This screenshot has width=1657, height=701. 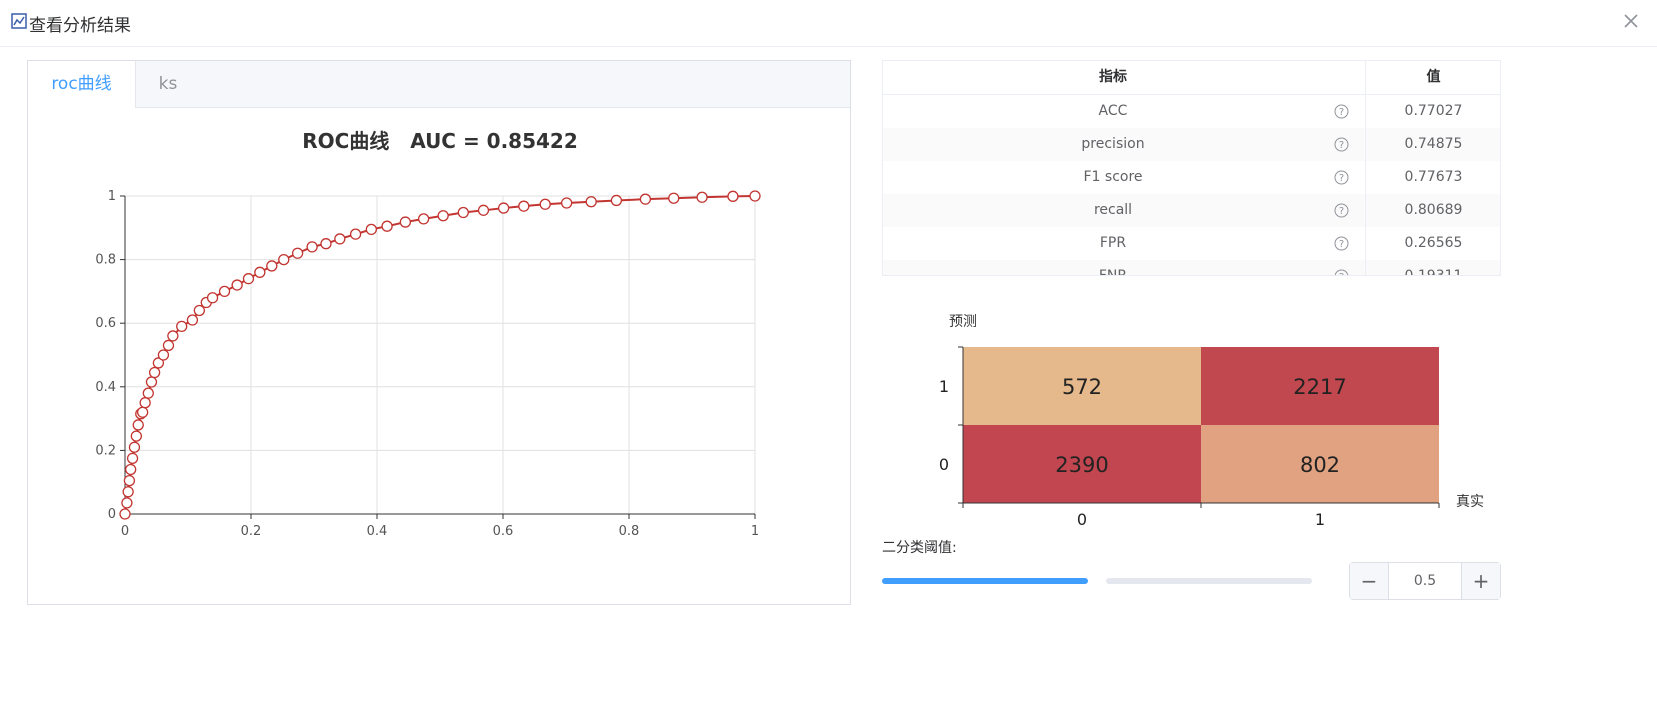 I want to click on chart-icon, so click(x=19, y=21).